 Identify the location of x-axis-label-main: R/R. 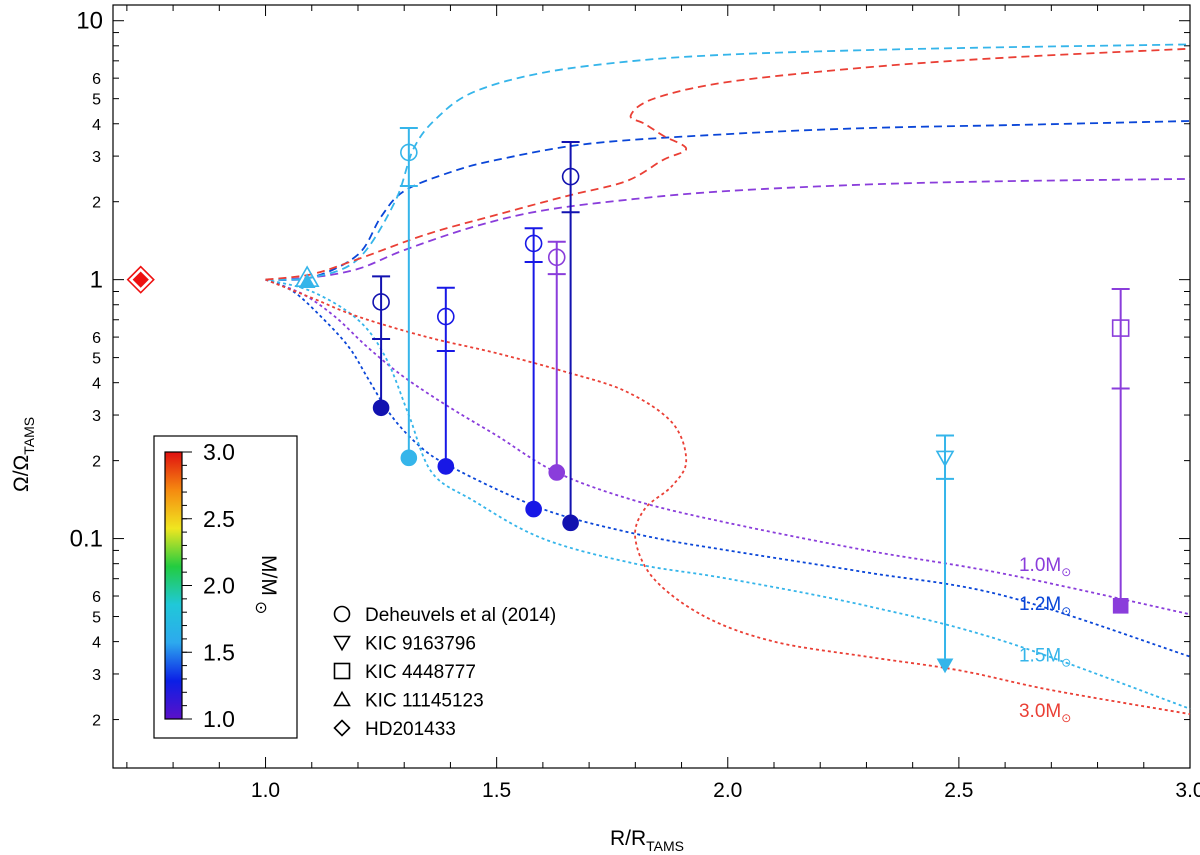
(628, 838).